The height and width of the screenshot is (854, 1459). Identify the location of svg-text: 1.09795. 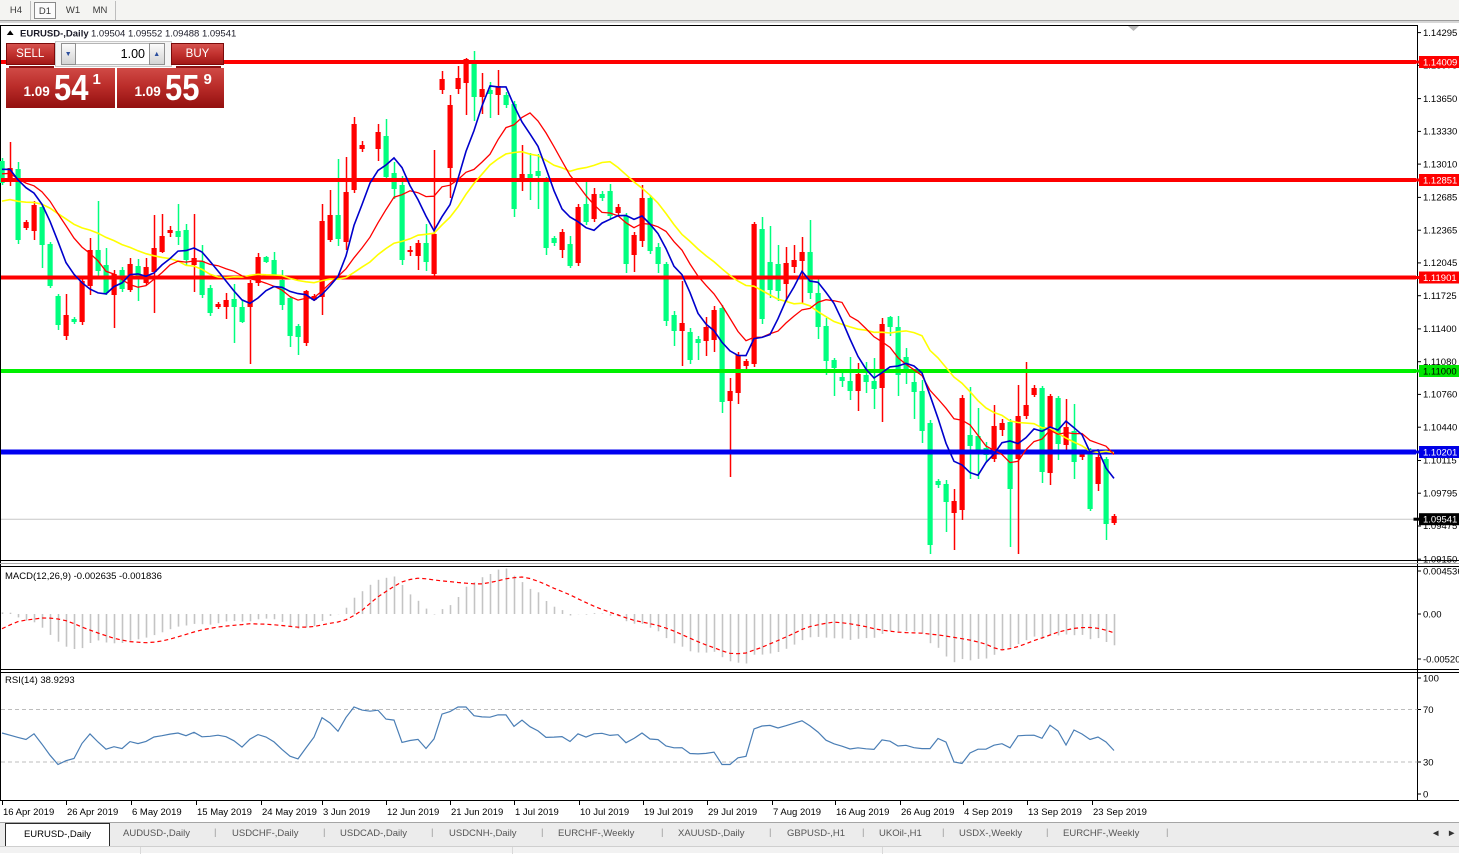
(1440, 493).